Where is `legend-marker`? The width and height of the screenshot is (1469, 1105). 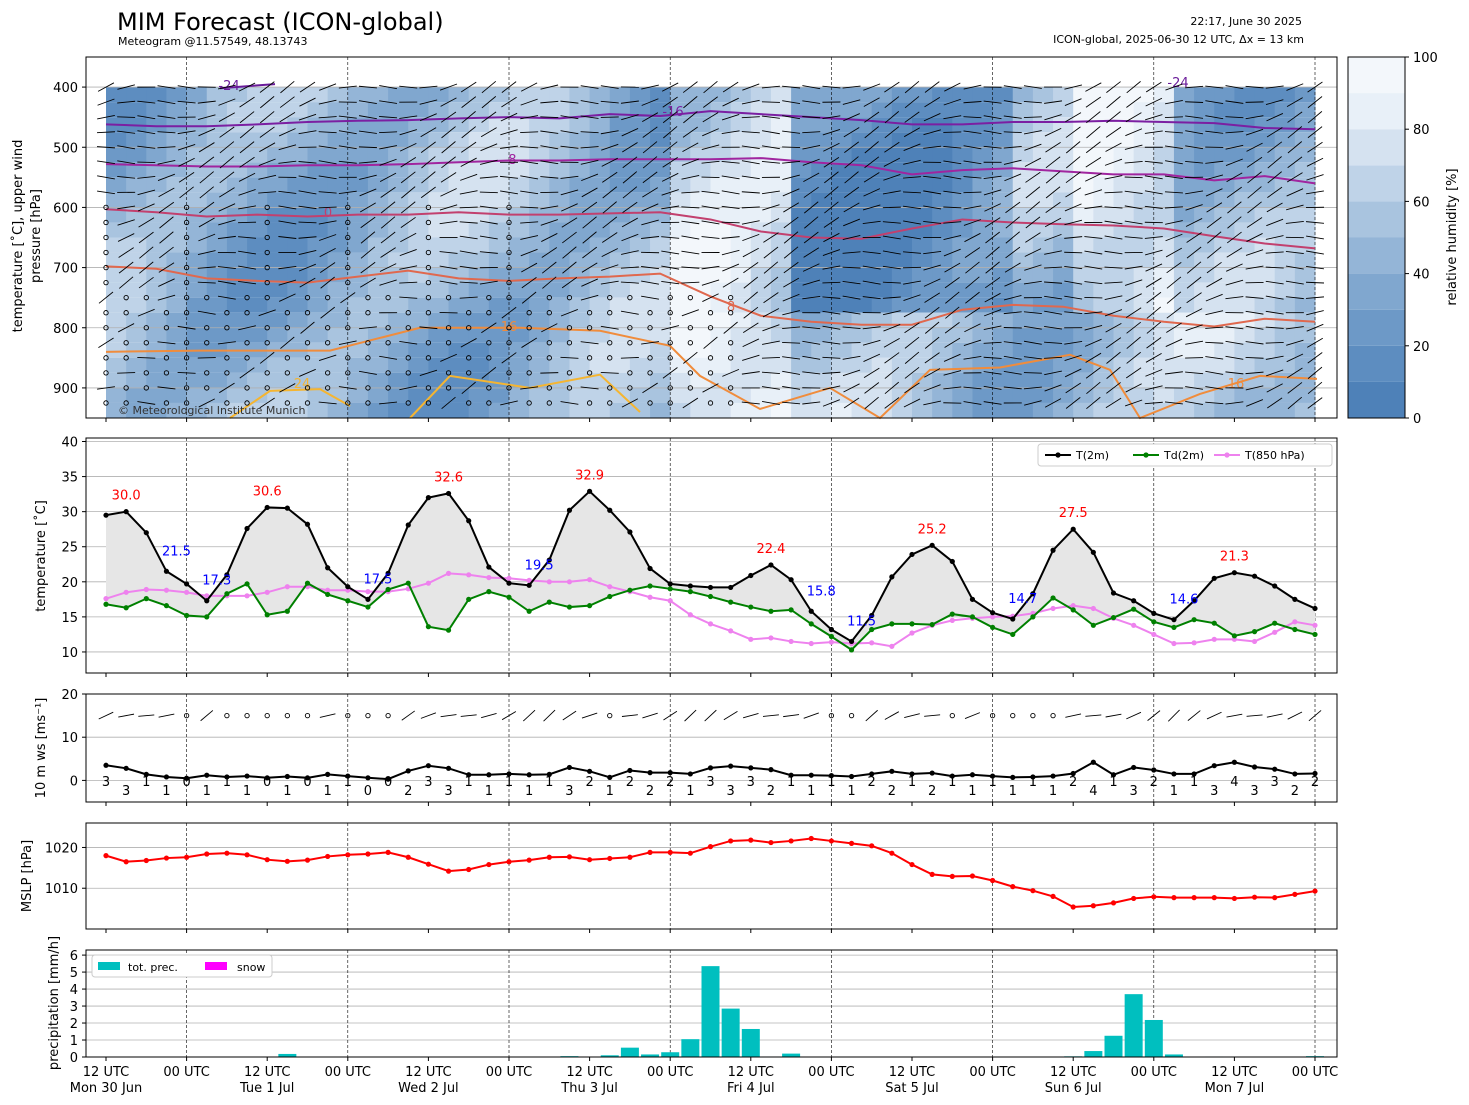
legend-marker is located at coordinates (1058, 455).